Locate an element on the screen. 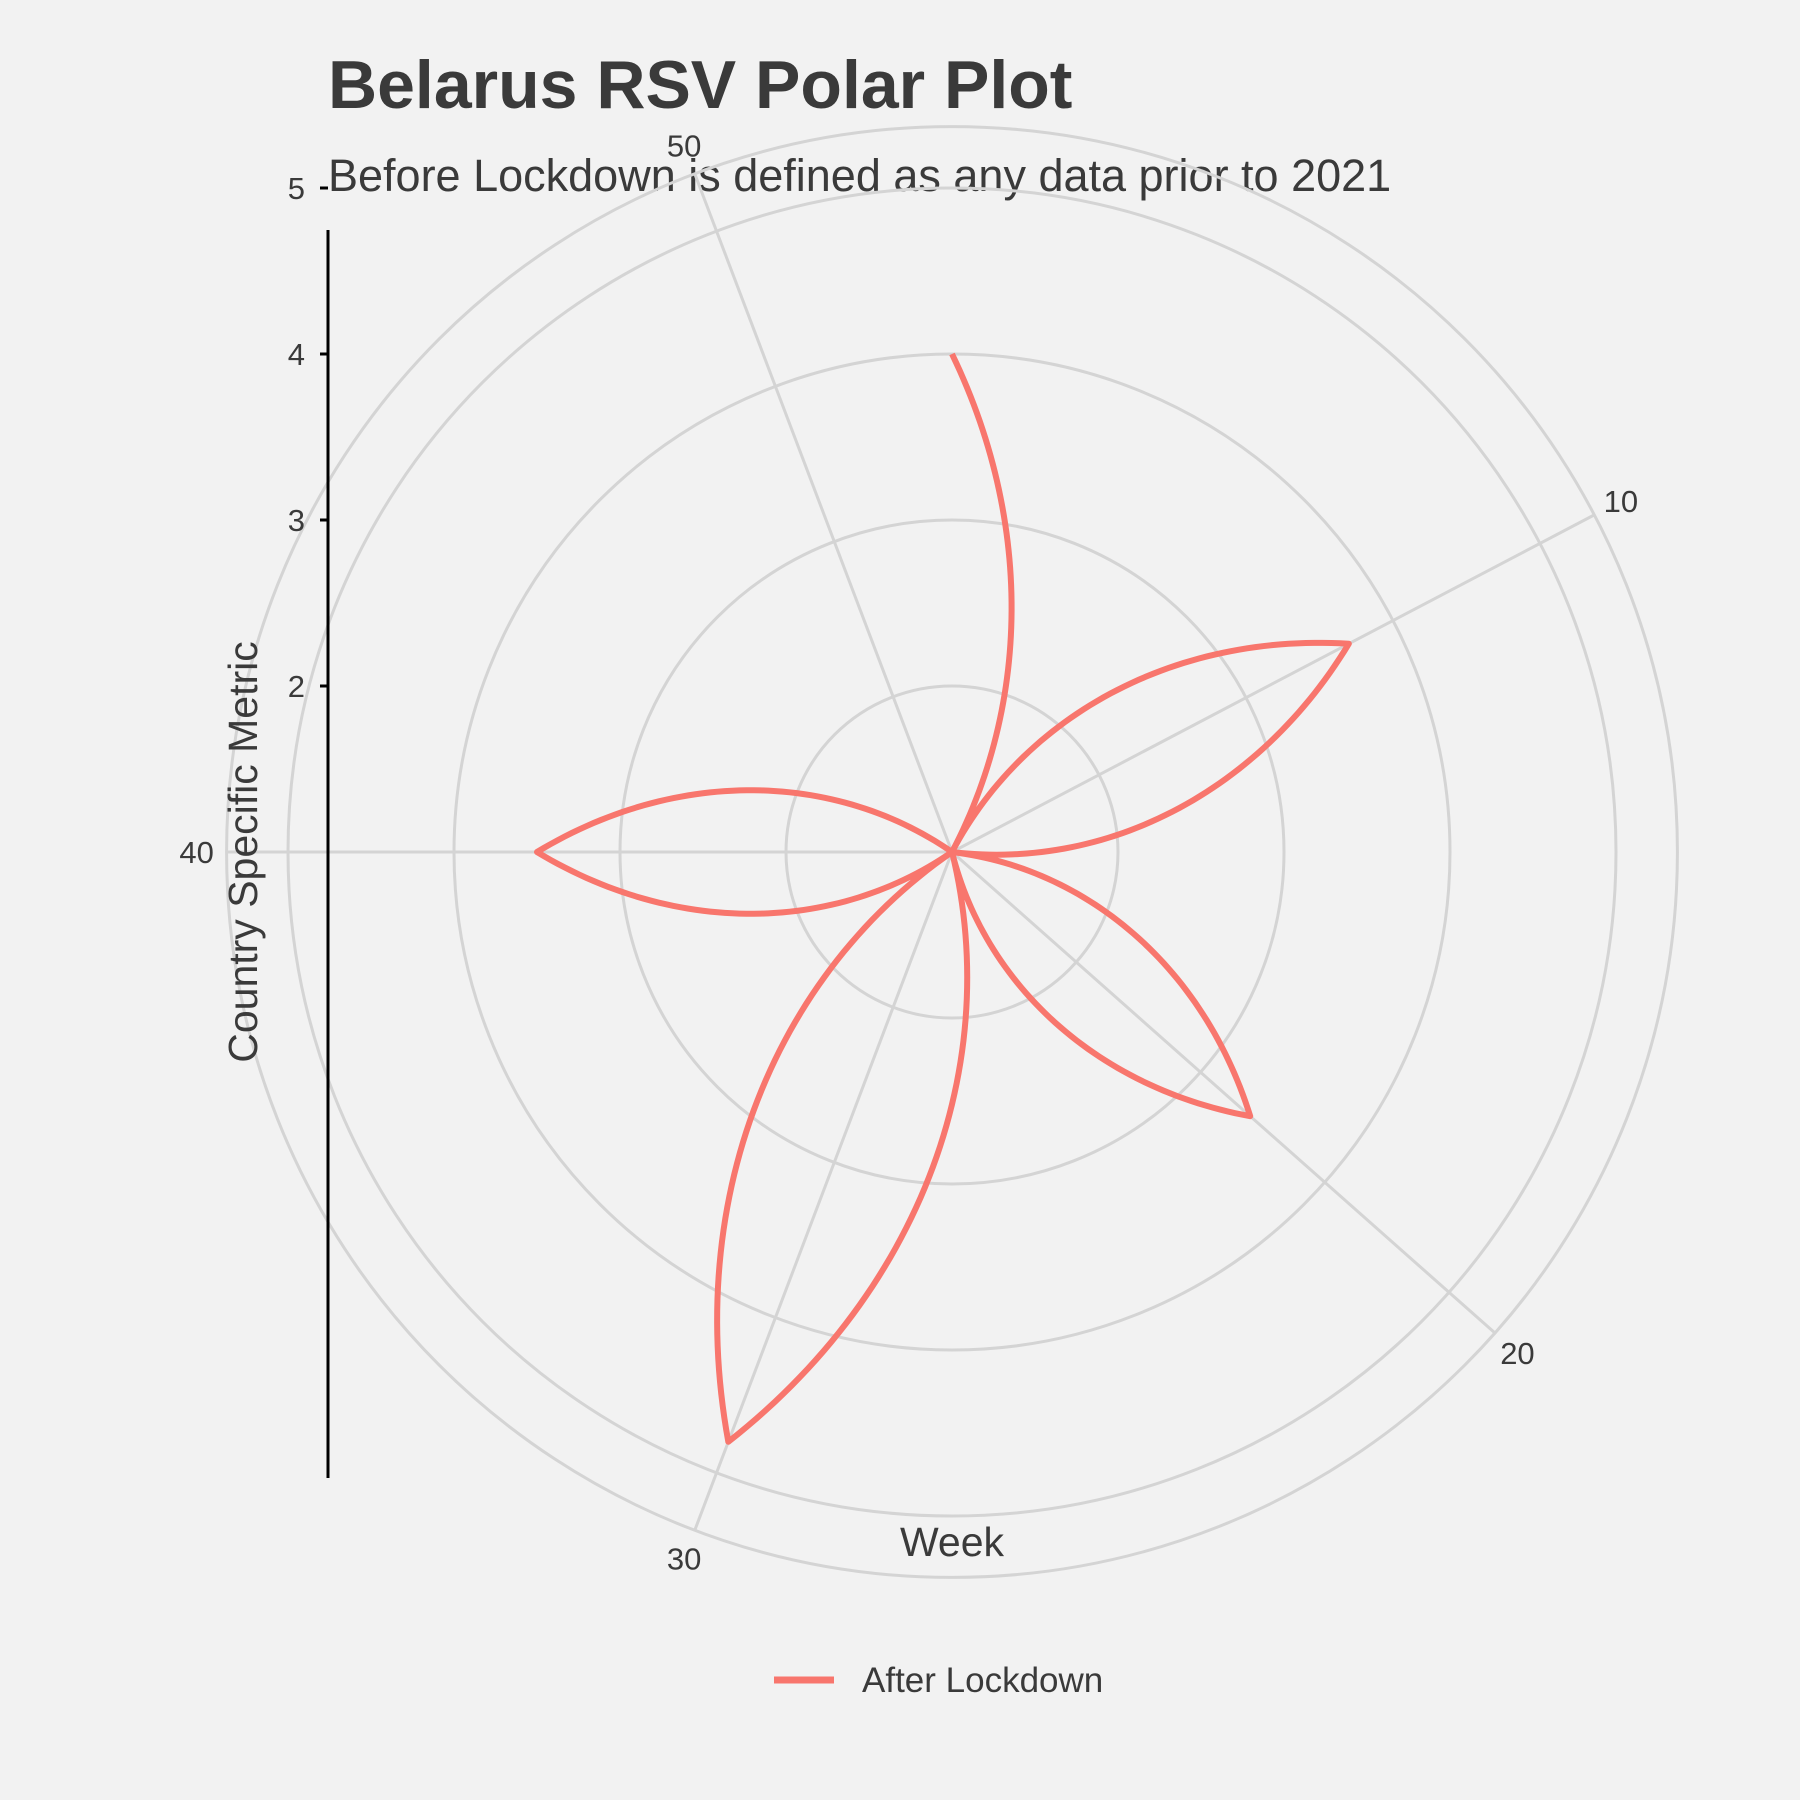  y-axis-title: Country Specific Metric is located at coordinates (243, 852).